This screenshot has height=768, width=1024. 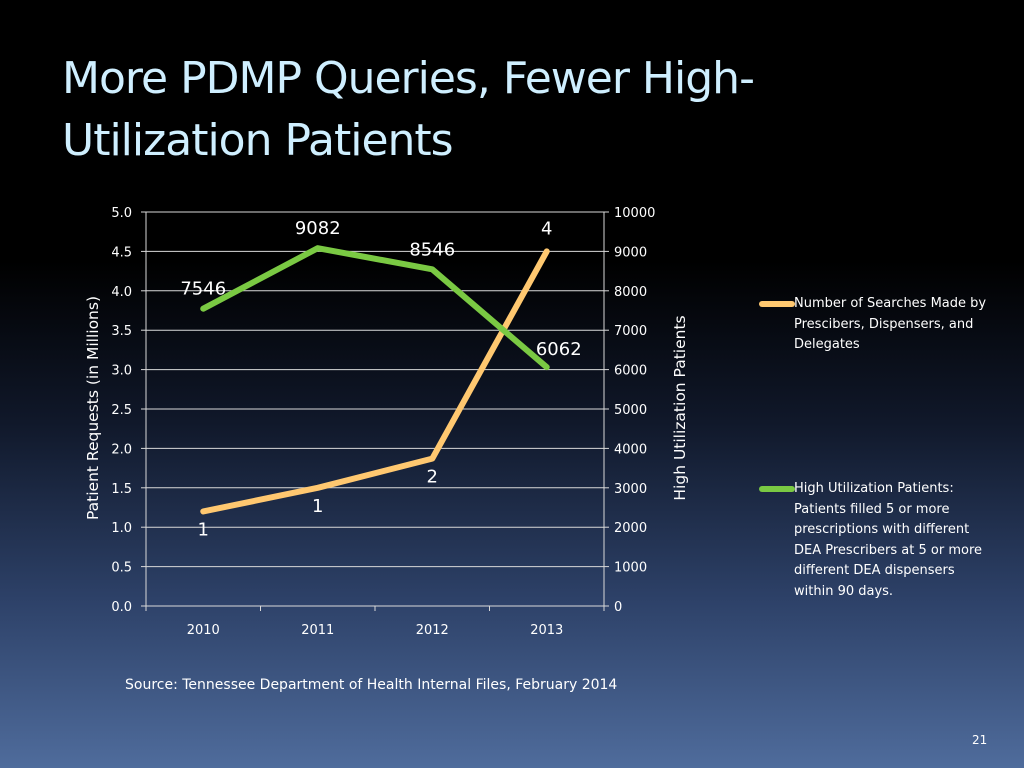 I want to click on left-tick-label: 5.0, so click(x=121, y=213).